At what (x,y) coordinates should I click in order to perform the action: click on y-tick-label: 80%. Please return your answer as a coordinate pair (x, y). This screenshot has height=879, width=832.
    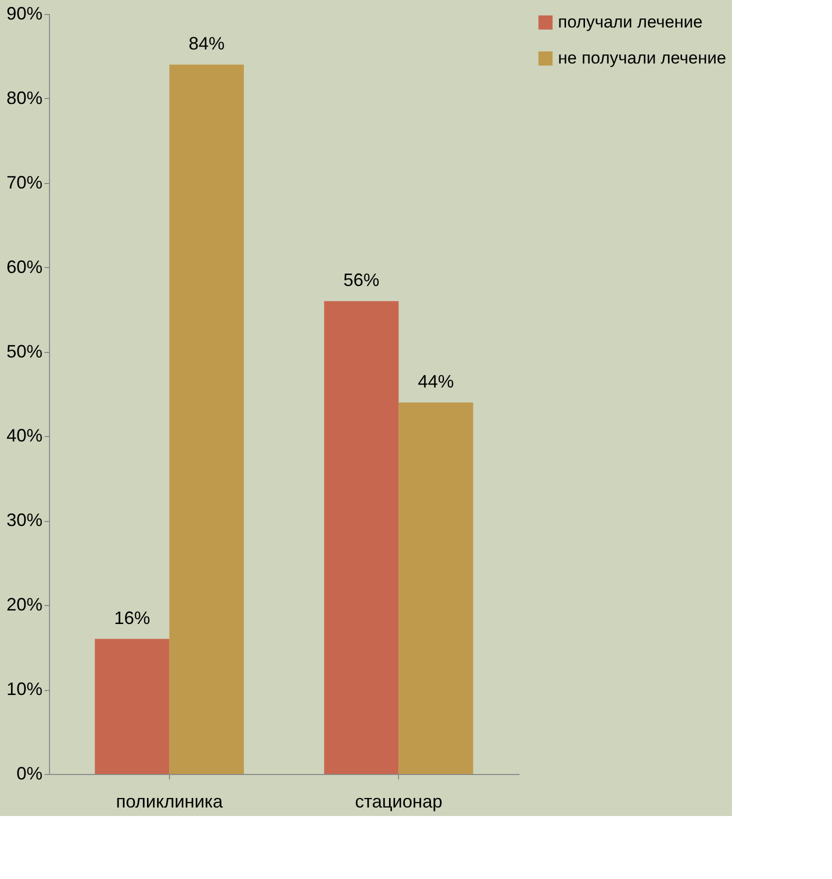
    Looking at the image, I should click on (24, 98).